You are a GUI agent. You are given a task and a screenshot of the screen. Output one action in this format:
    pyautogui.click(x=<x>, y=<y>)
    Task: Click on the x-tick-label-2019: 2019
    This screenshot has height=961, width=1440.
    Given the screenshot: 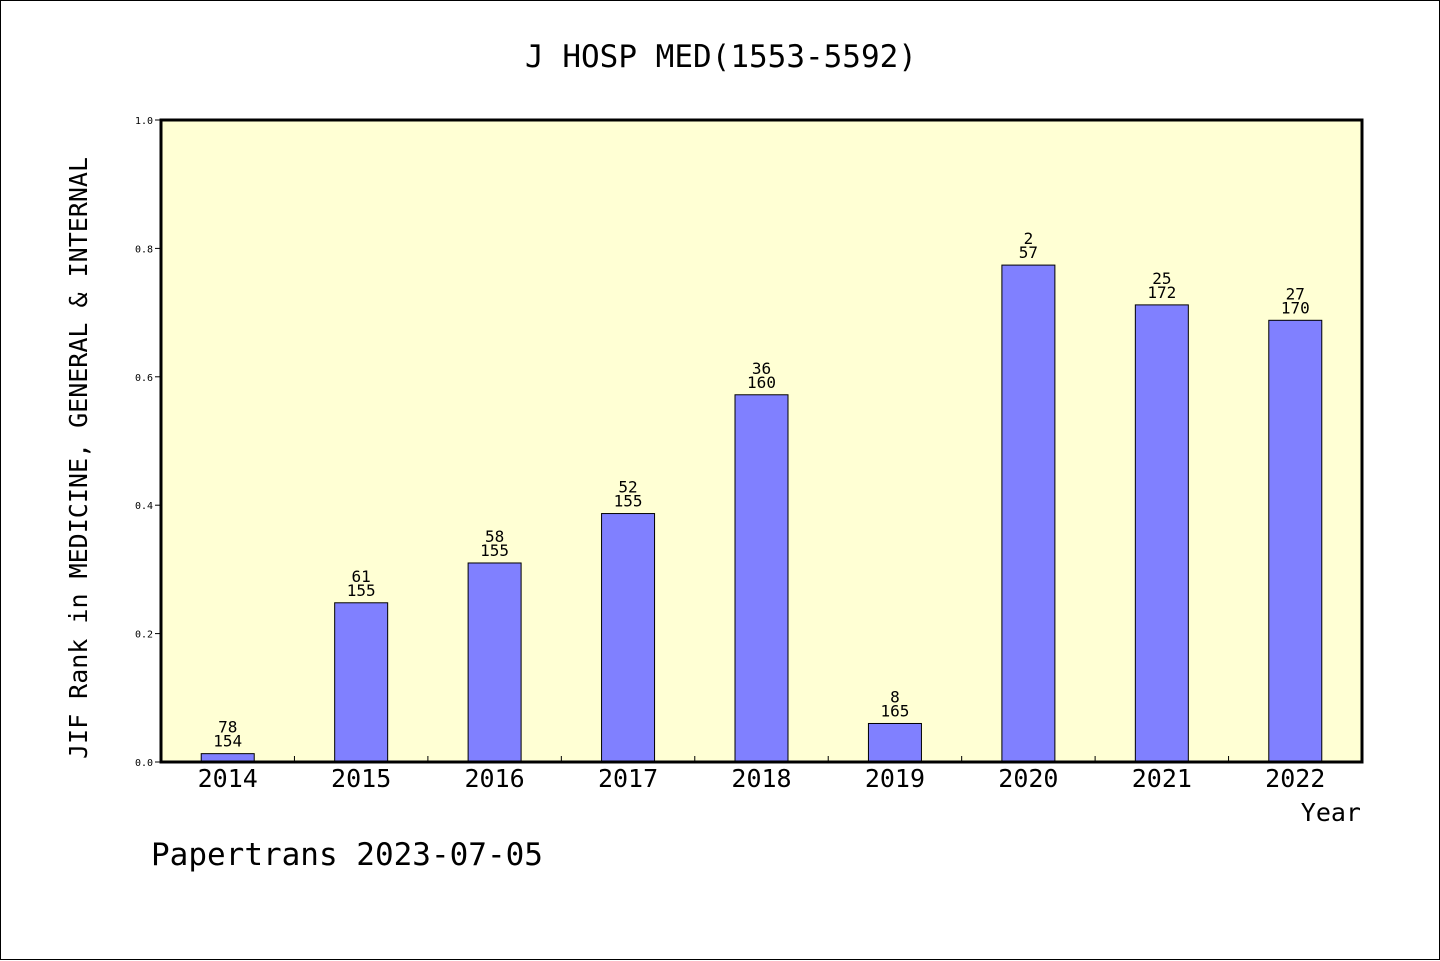 What is the action you would take?
    pyautogui.click(x=895, y=778)
    